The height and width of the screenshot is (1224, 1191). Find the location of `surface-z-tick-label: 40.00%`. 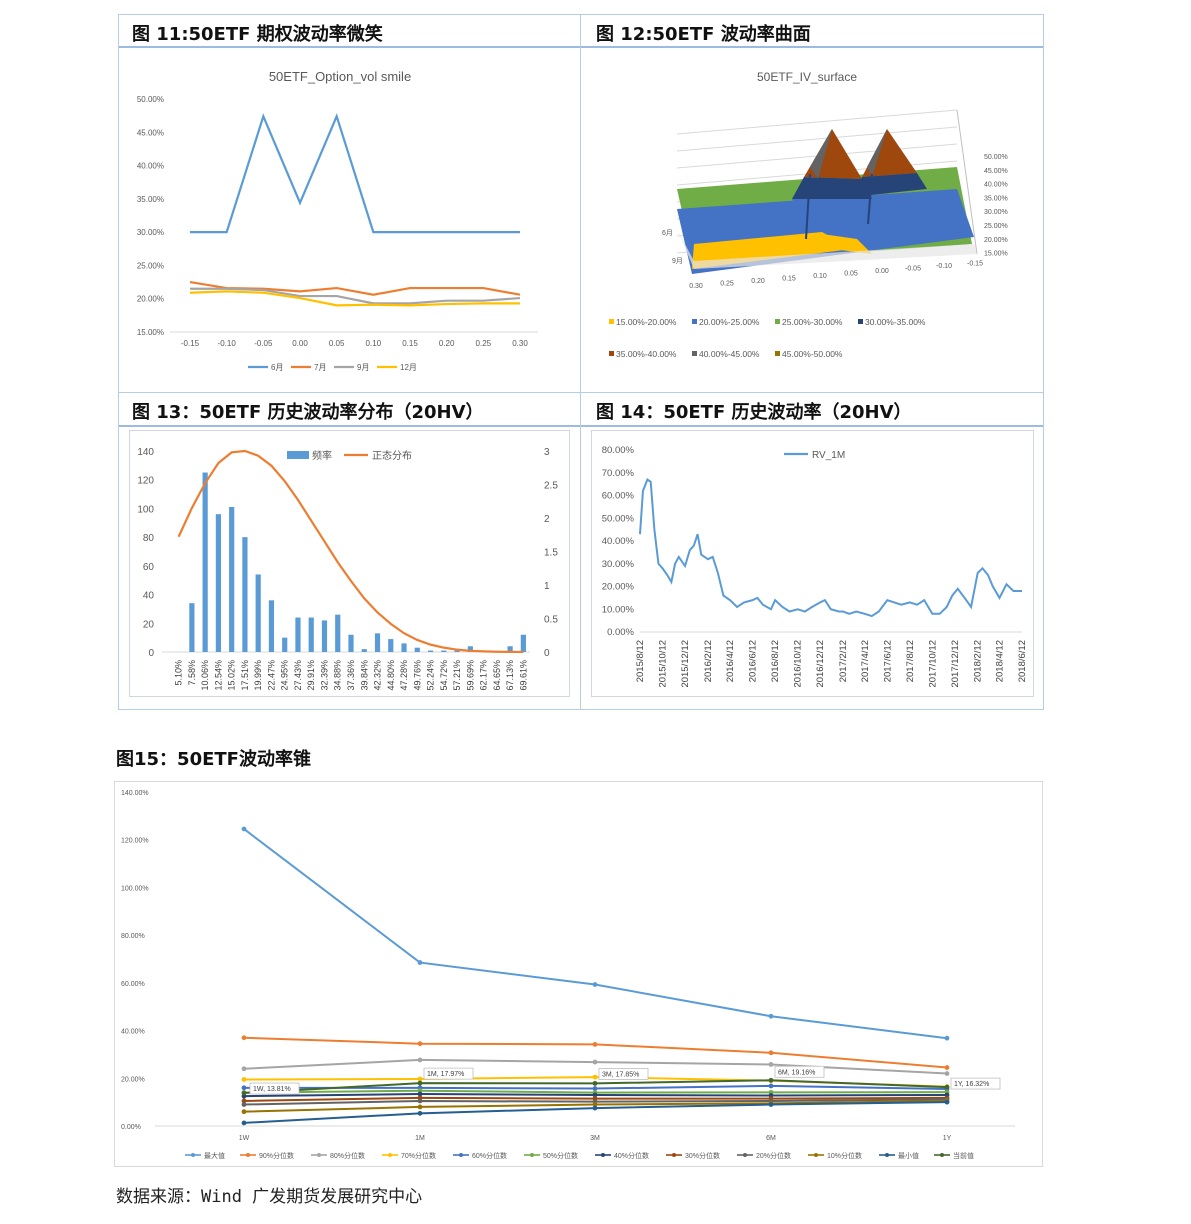

surface-z-tick-label: 40.00% is located at coordinates (996, 185).